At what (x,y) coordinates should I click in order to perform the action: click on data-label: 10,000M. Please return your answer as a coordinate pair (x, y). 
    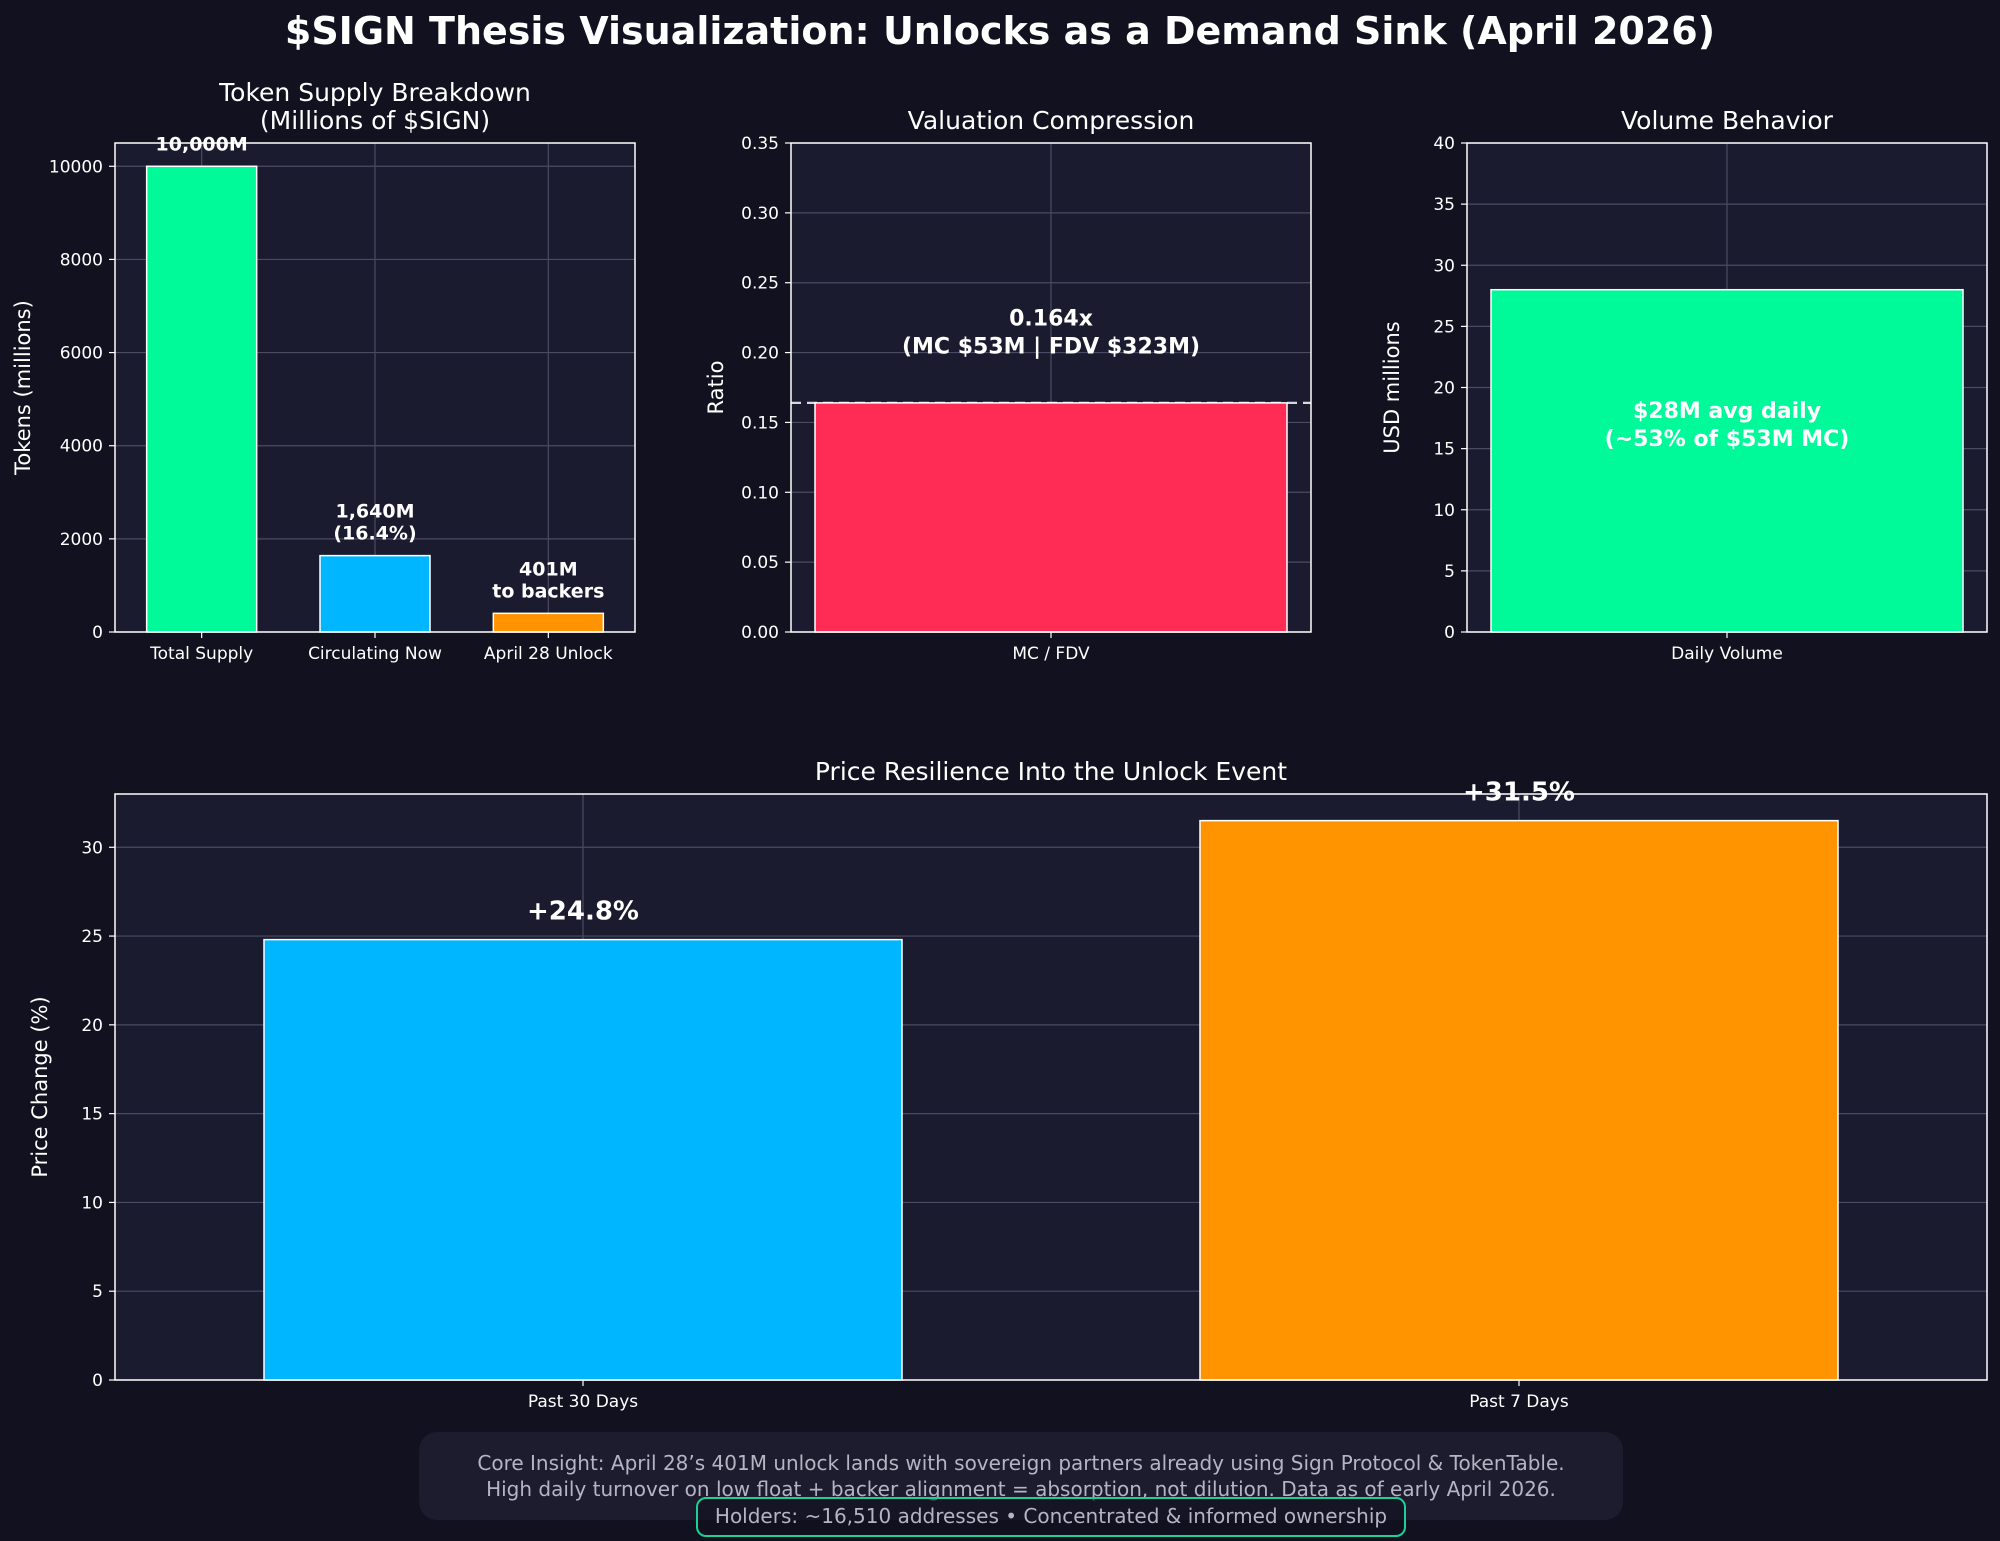
    Looking at the image, I should click on (202, 144).